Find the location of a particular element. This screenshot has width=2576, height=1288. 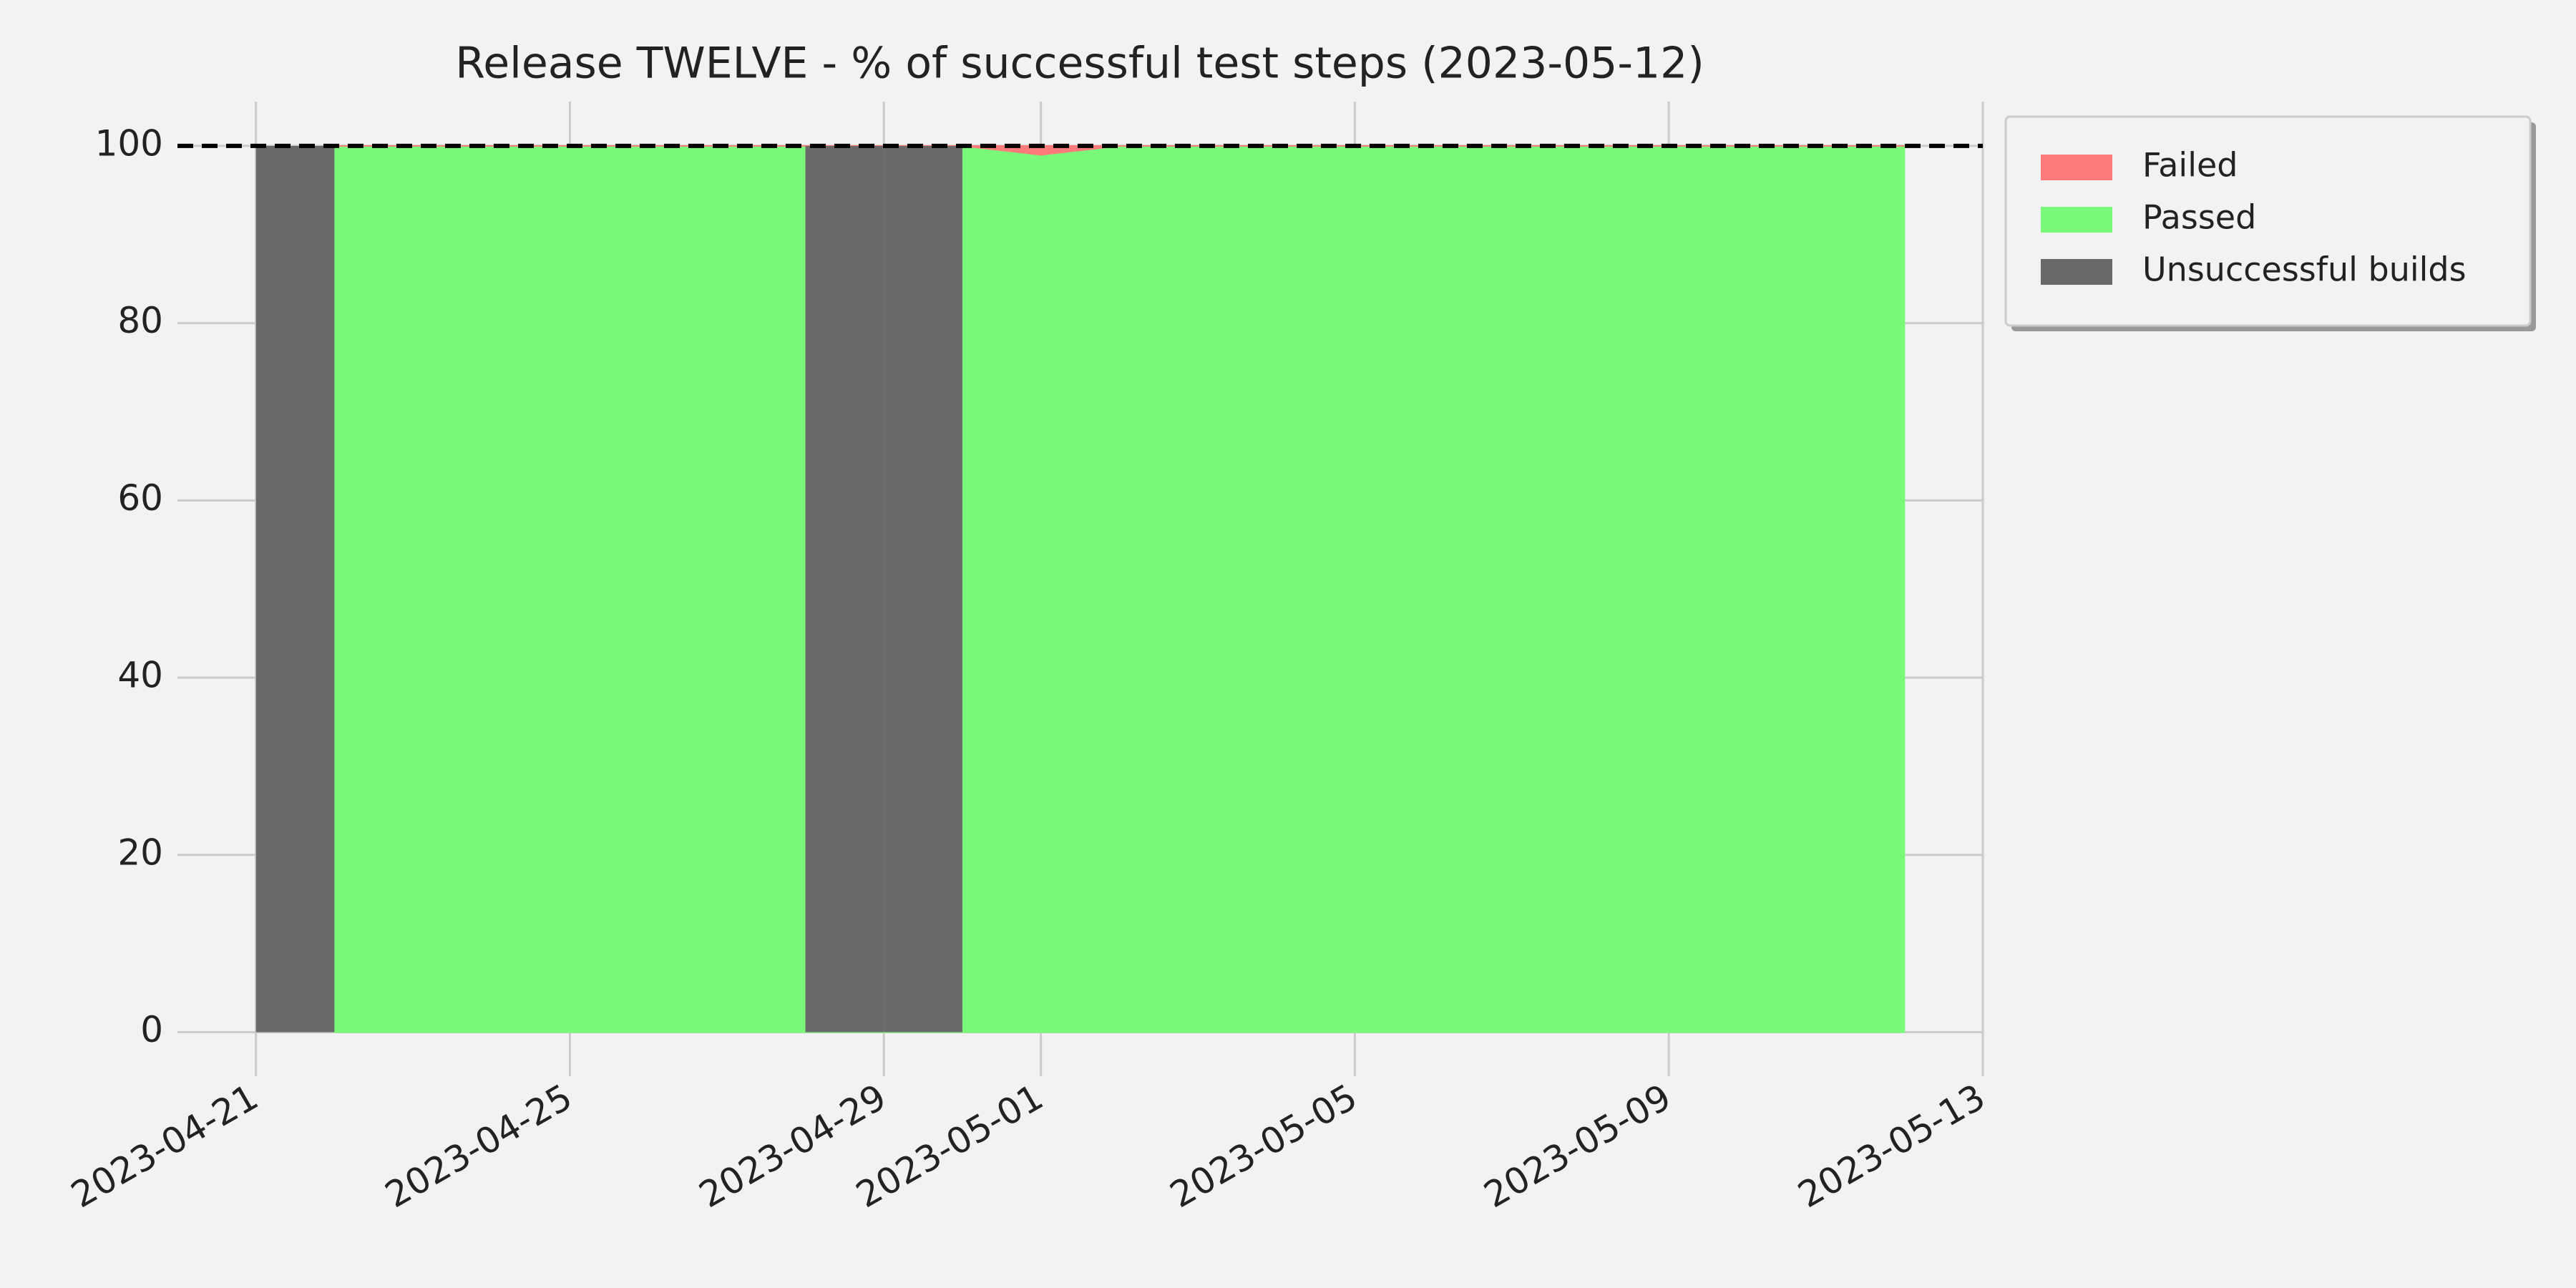

y-tick-label: 100 is located at coordinates (129, 143).